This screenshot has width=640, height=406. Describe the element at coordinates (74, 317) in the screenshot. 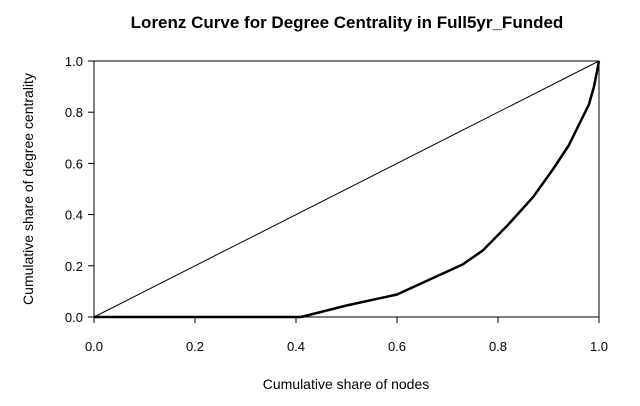

I see `y-tick-label: 0.0` at that location.